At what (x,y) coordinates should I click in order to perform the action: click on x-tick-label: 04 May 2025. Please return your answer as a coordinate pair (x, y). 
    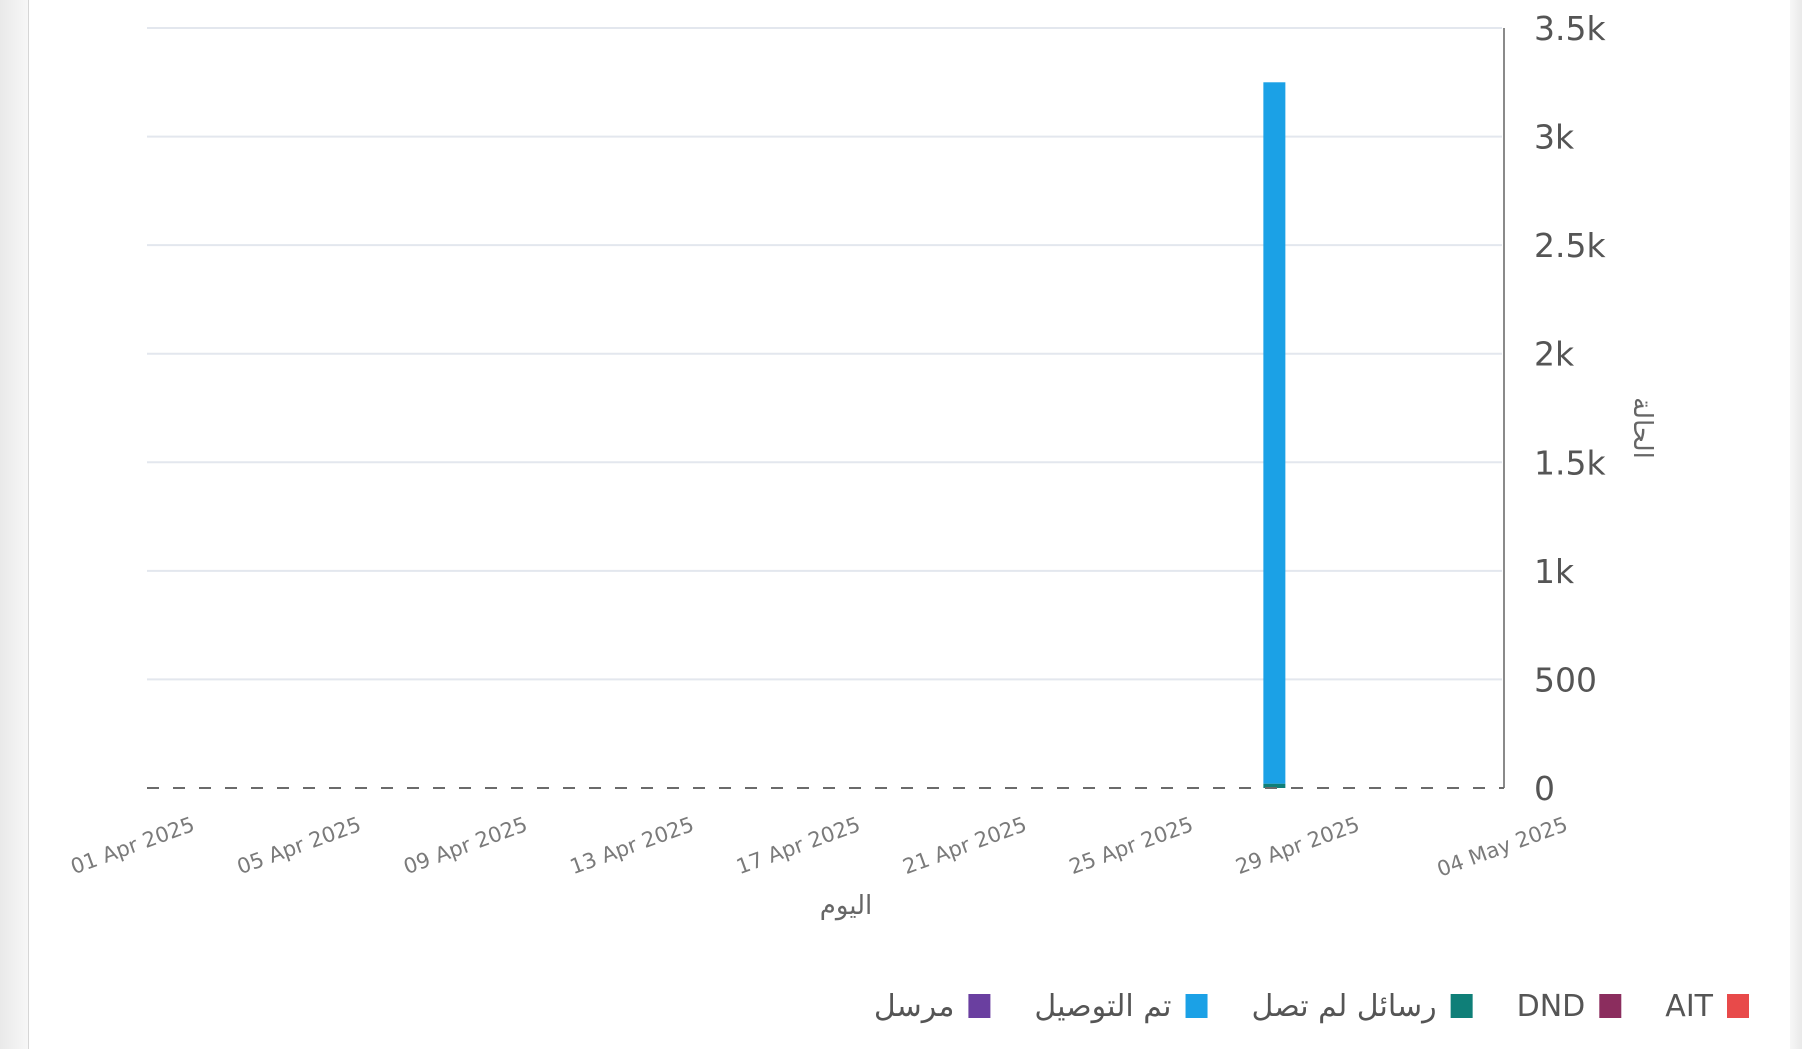
    Looking at the image, I should click on (1502, 846).